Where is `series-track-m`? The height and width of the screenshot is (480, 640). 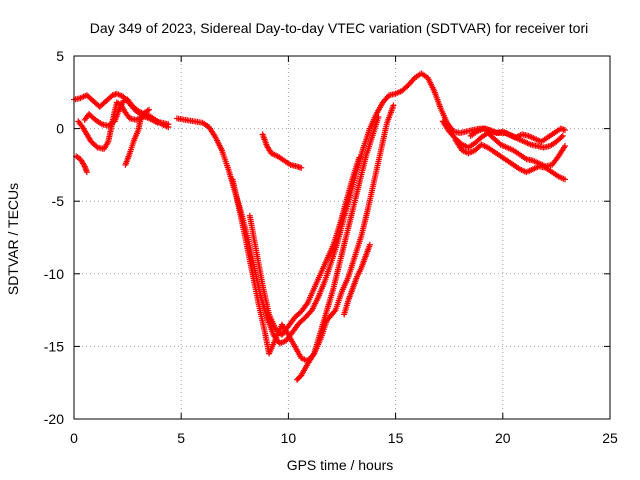 series-track-m is located at coordinates (510, 160).